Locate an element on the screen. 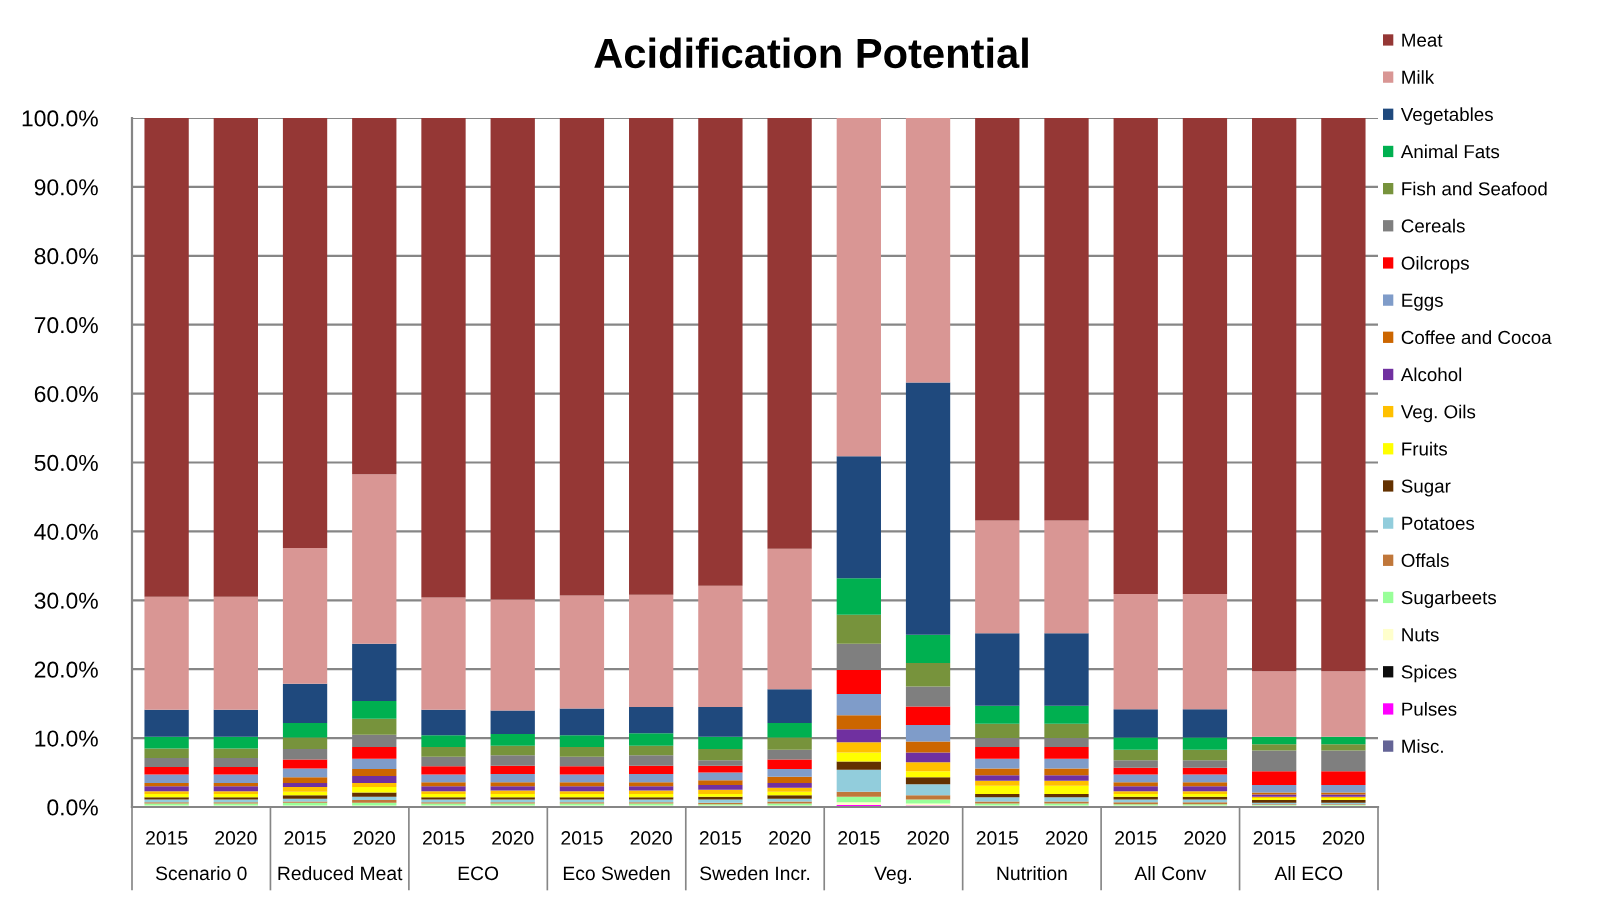 Image resolution: width=1598 pixels, height=900 pixels. legend-label: Animal Fats is located at coordinates (1450, 151).